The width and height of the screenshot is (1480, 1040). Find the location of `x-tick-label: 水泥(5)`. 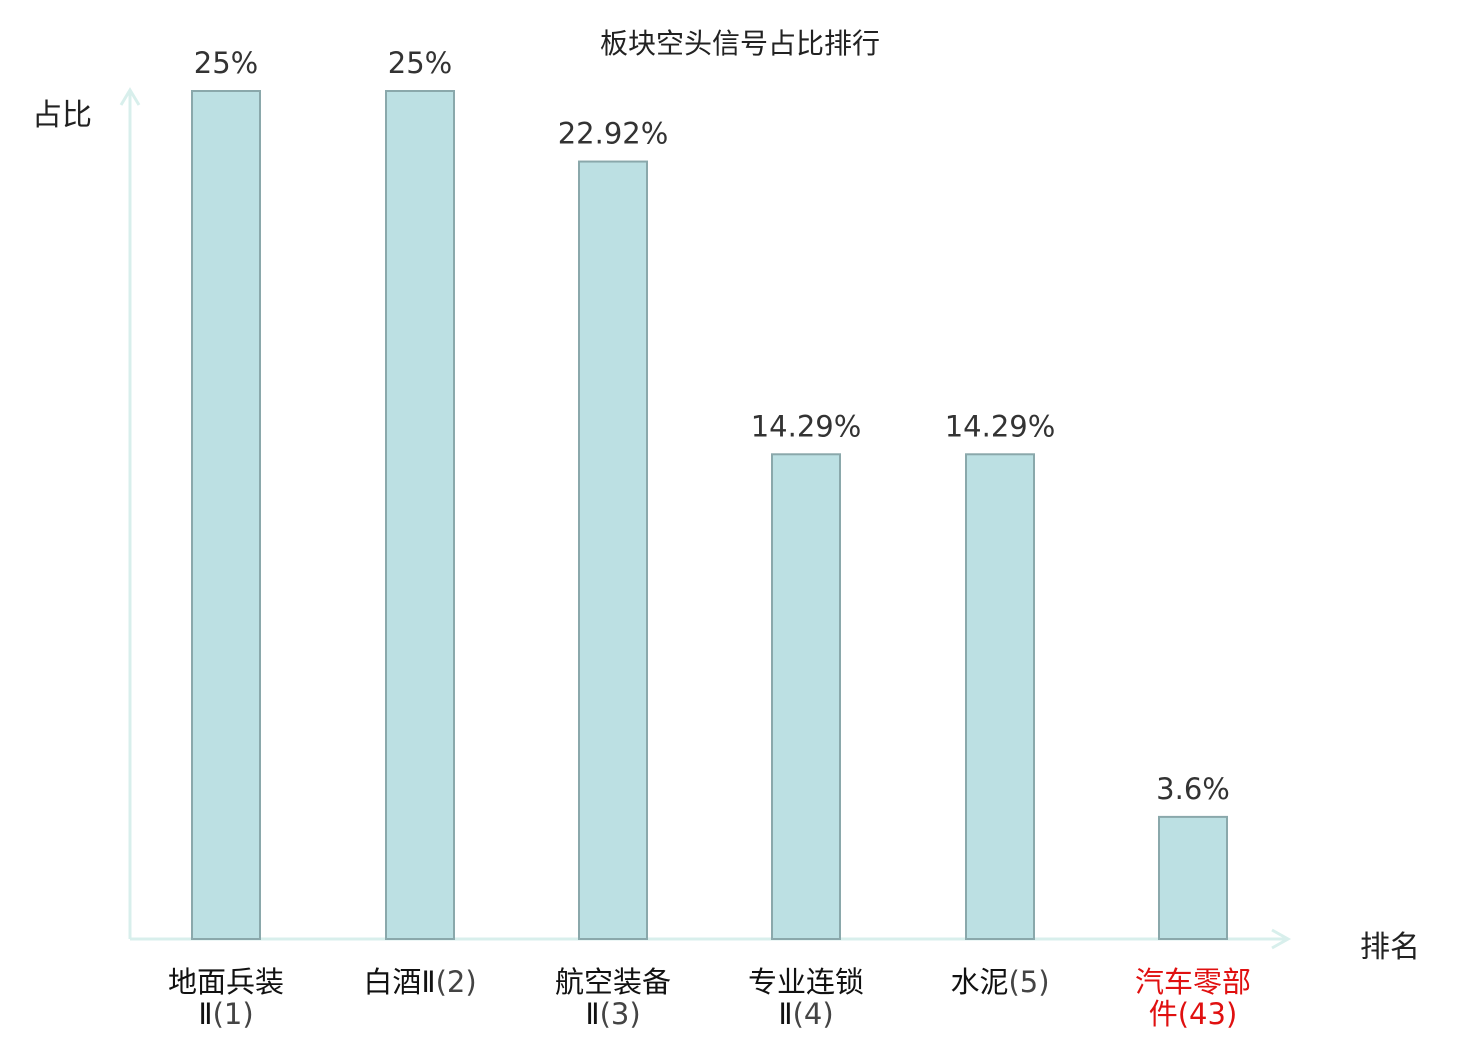

x-tick-label: 水泥(5) is located at coordinates (1000, 982).